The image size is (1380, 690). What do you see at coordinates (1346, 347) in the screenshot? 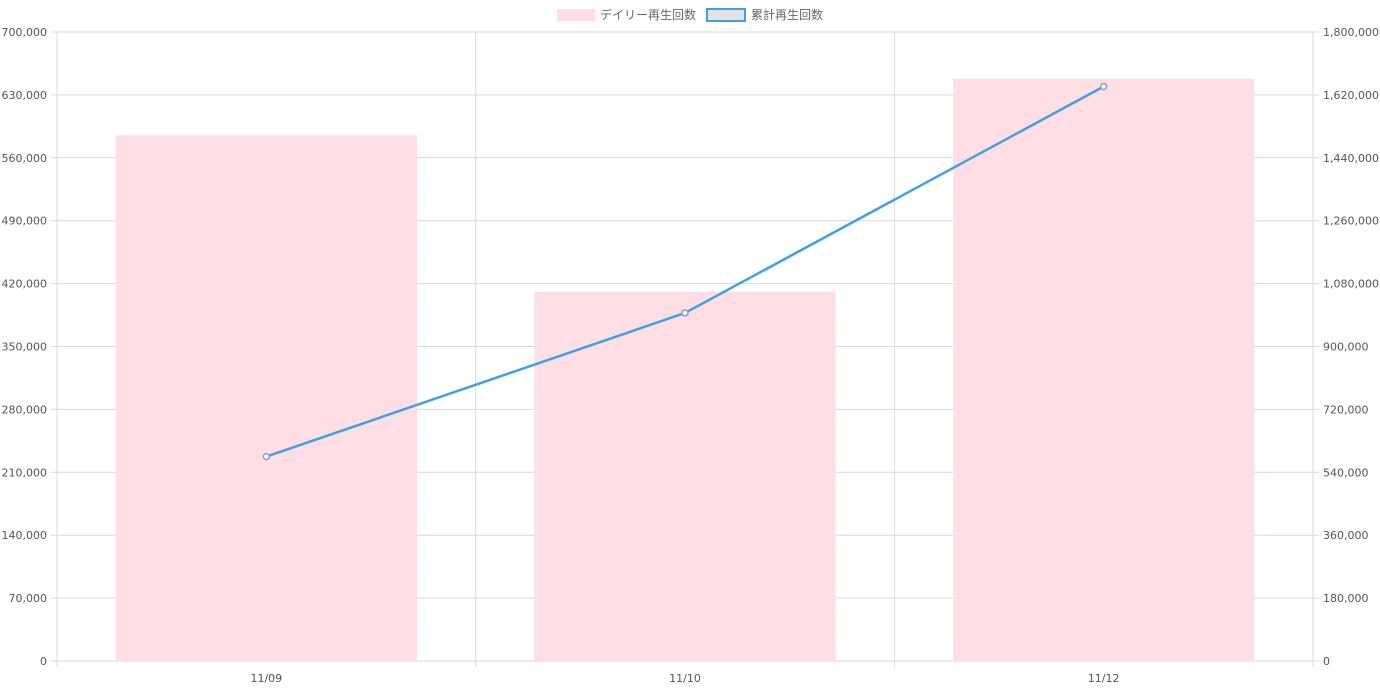
I see `y-right-tick-label: 900,000` at bounding box center [1346, 347].